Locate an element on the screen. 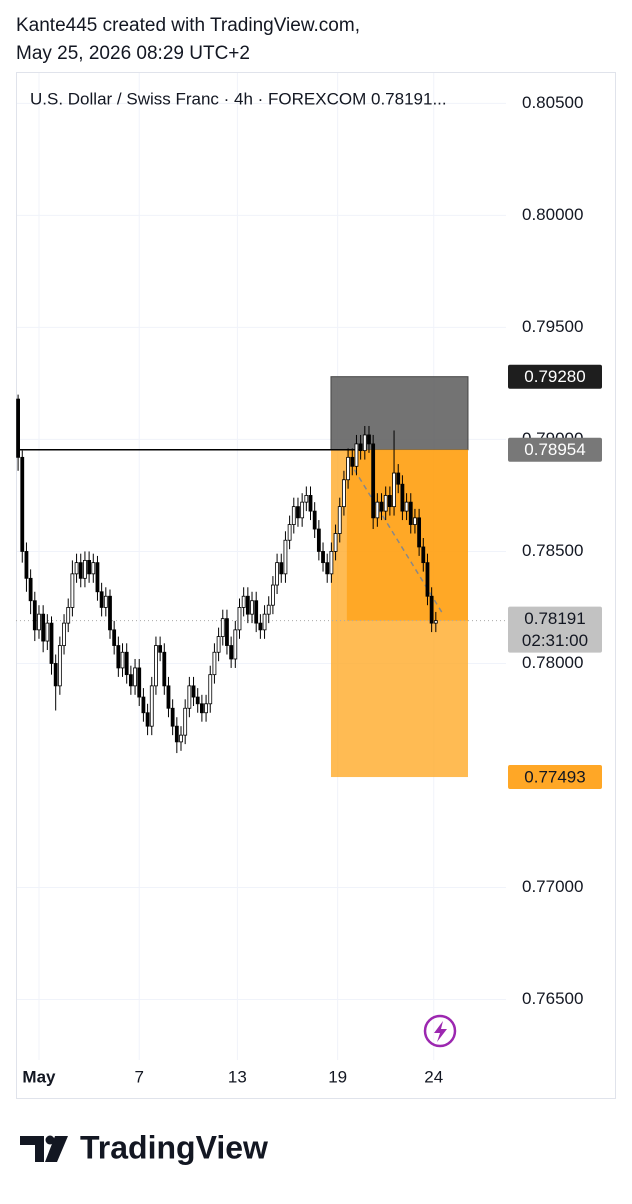 Image resolution: width=632 pixels, height=1204 pixels. brand-logo is located at coordinates (44, 1148).